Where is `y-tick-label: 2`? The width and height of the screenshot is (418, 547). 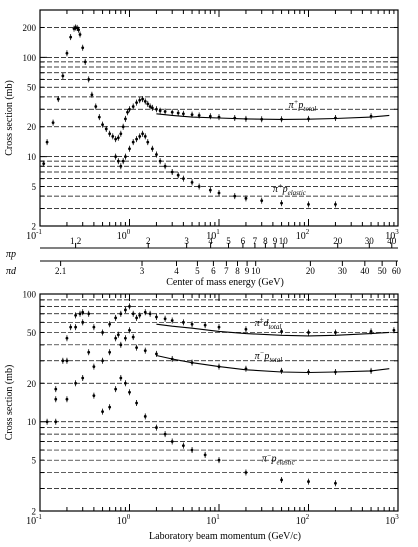 y-tick-label: 2 is located at coordinates (34, 227).